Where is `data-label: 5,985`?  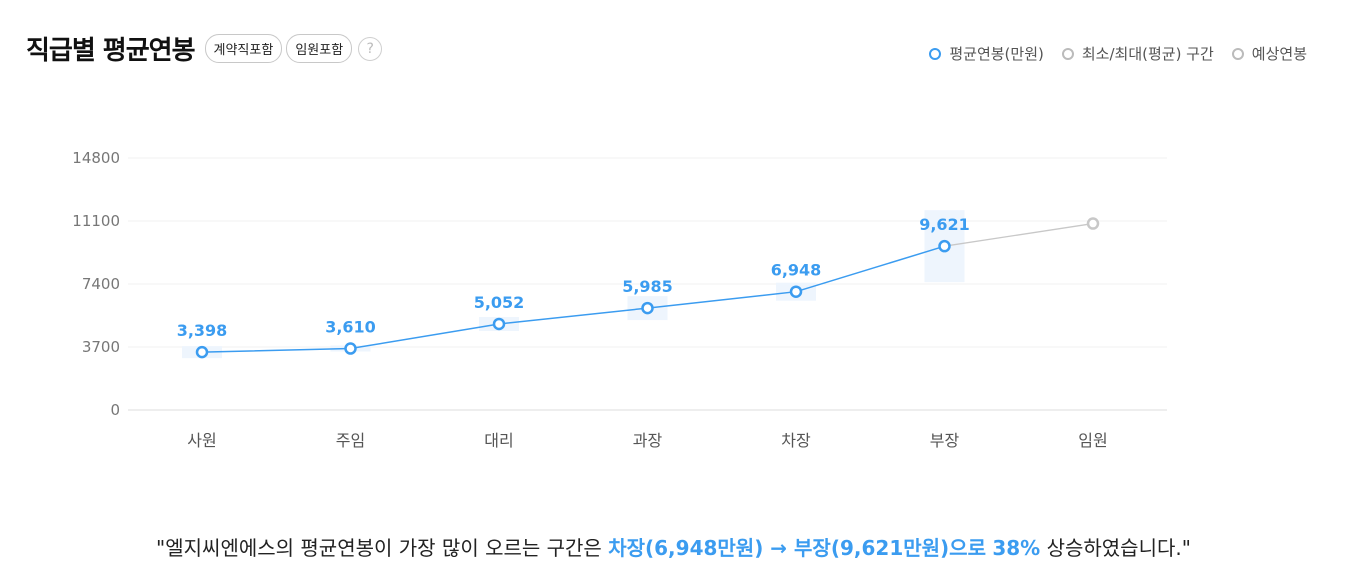
data-label: 5,985 is located at coordinates (647, 286).